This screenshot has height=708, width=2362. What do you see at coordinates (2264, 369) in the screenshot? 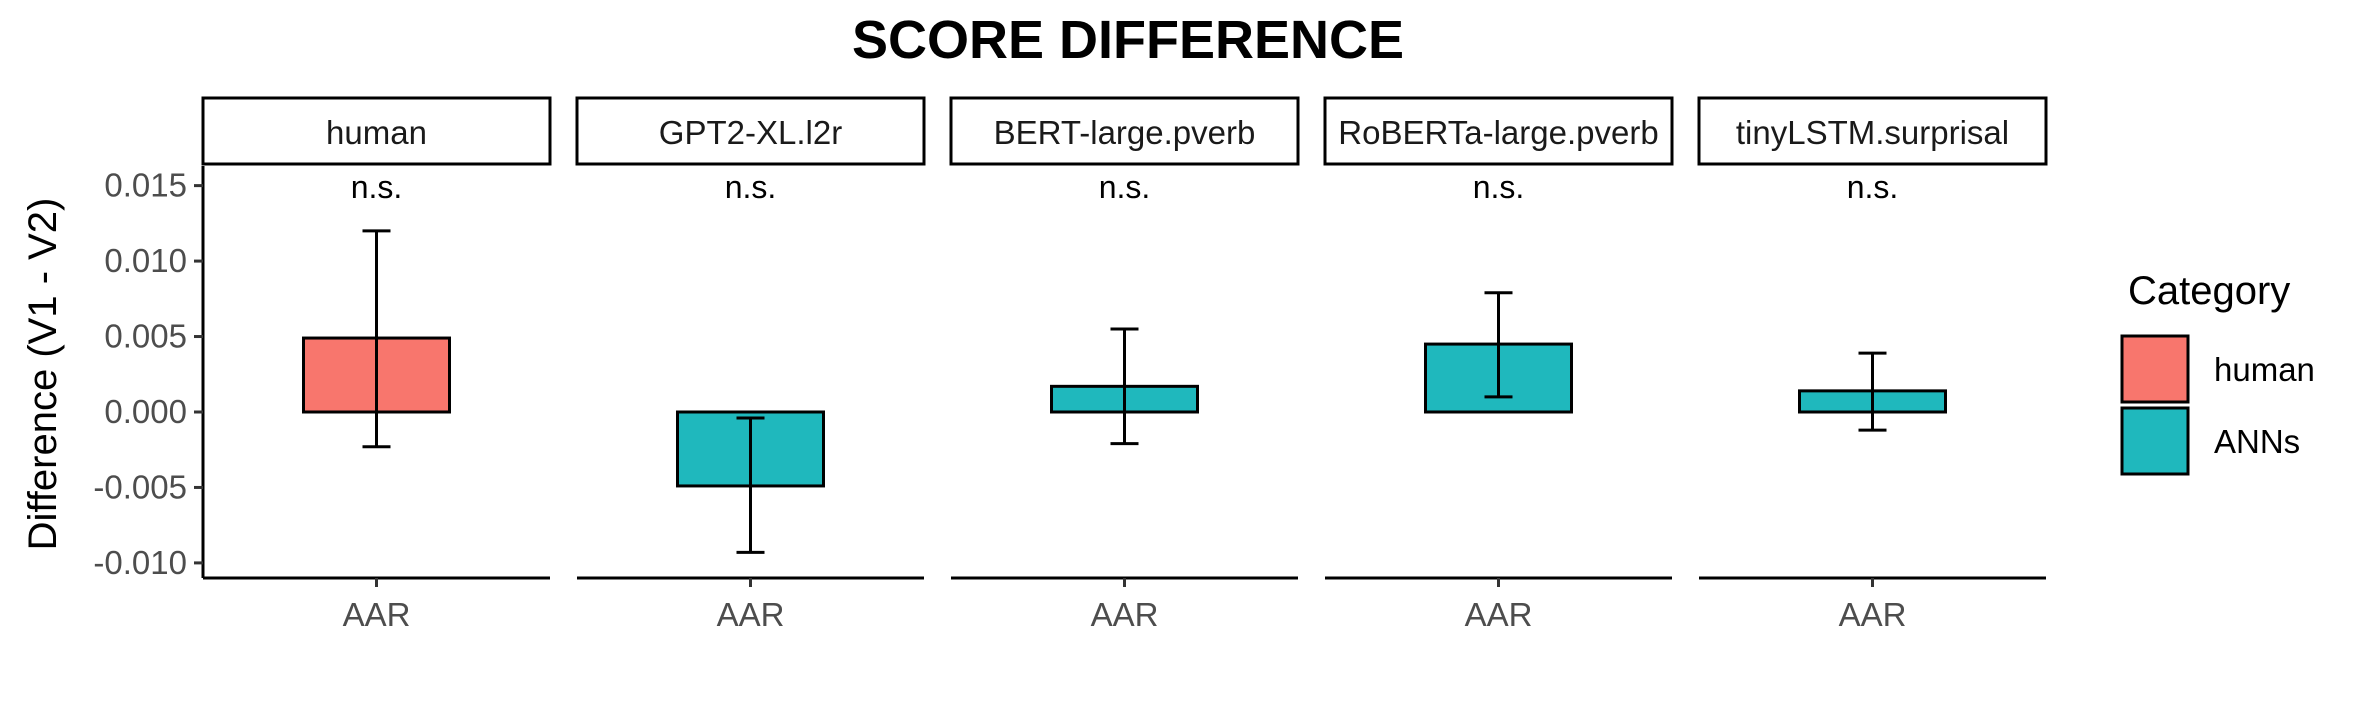
I see `legend-label-human: human` at bounding box center [2264, 369].